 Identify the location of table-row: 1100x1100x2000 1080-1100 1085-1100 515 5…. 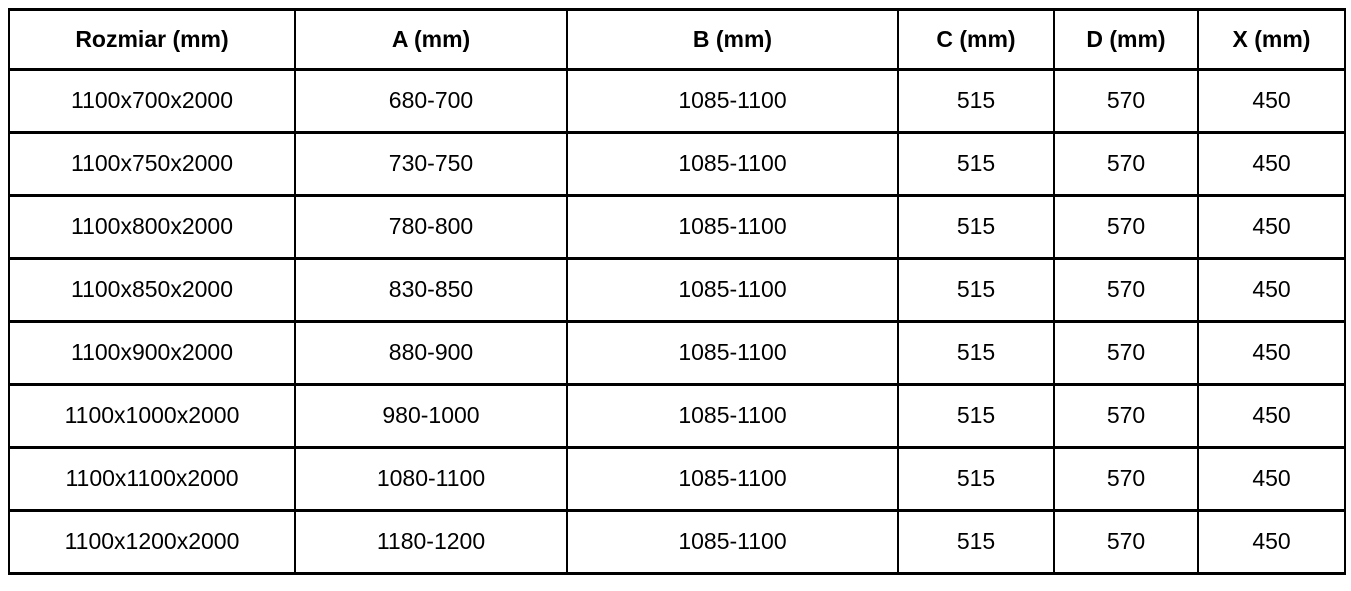
(677, 479).